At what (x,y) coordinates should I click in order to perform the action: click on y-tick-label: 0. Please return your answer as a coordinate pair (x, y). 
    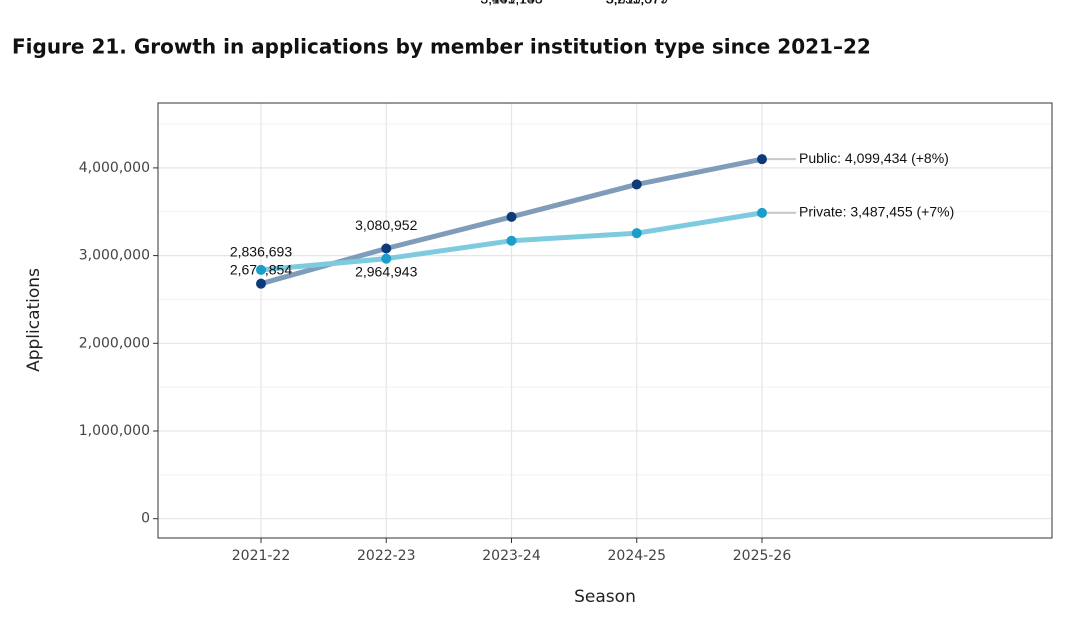
    Looking at the image, I should click on (145, 519).